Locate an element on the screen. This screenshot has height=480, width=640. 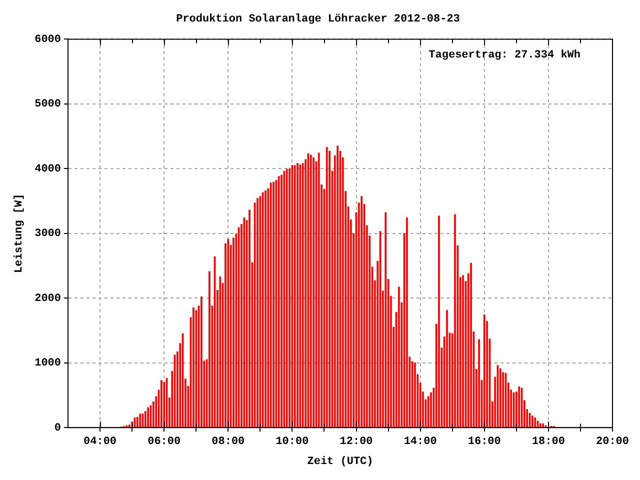
y-tick-label: 5000 is located at coordinates (47, 104).